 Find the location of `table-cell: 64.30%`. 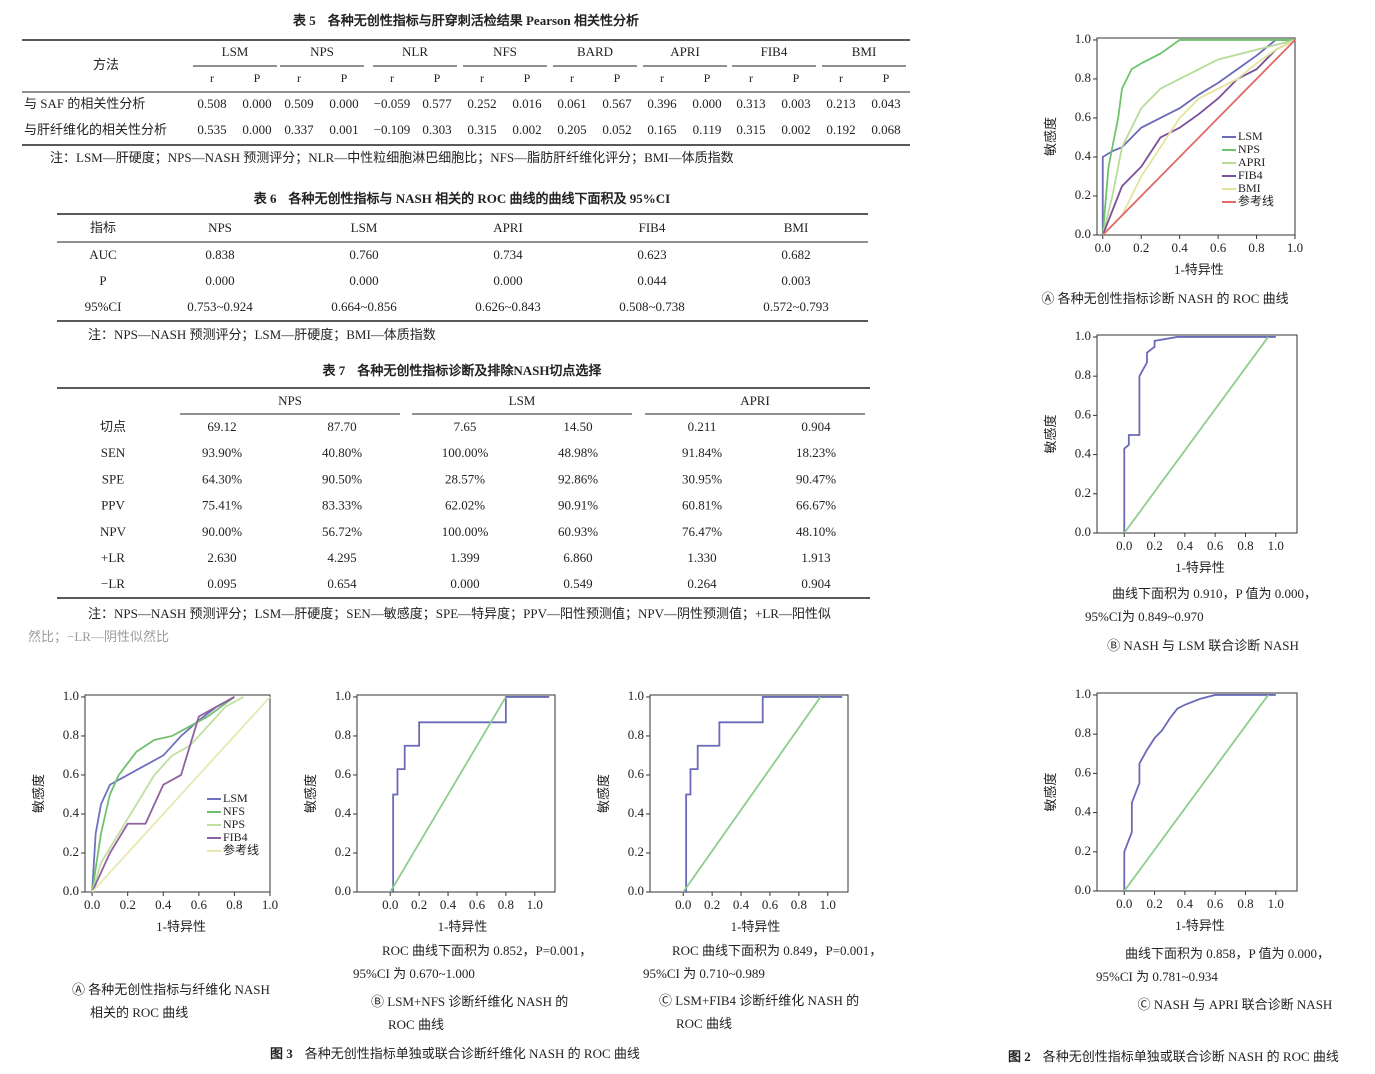

table-cell: 64.30% is located at coordinates (222, 478).